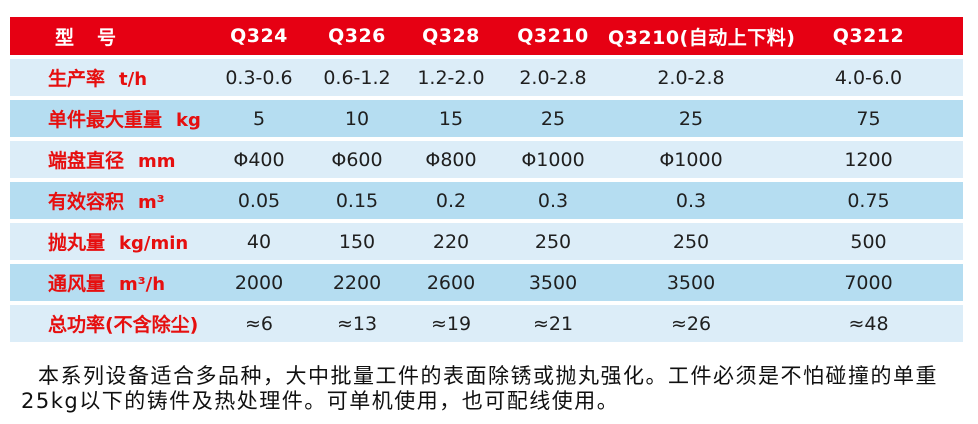  I want to click on row-label-cell: 总功率(不含除尘), so click(109, 323).